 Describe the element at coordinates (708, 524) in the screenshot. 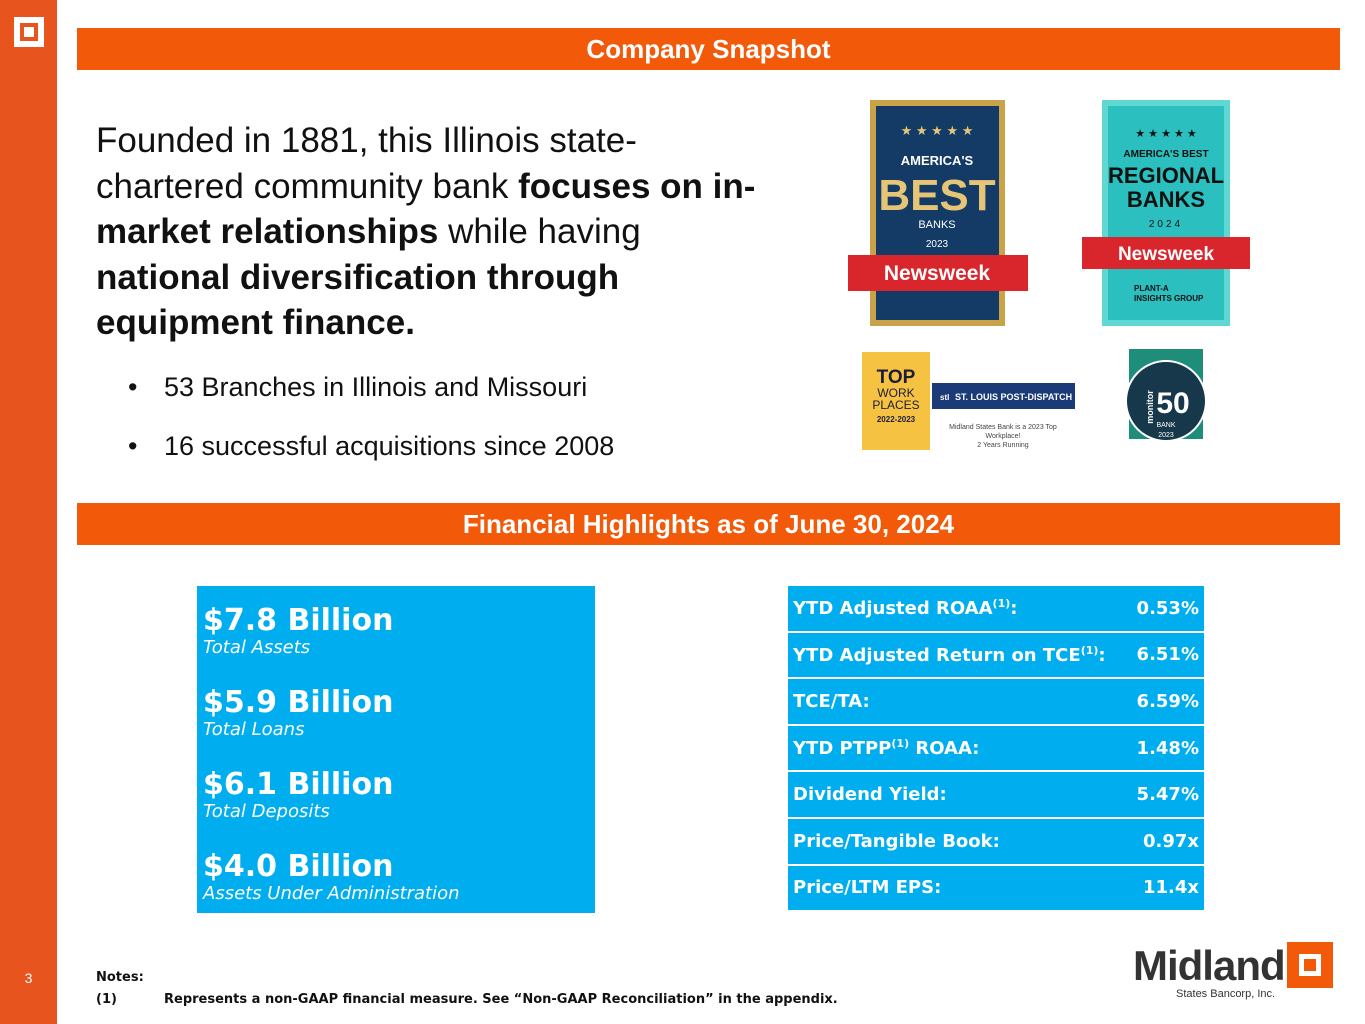

I see `section-header: Financial Highlights as of June 30, 2024` at that location.